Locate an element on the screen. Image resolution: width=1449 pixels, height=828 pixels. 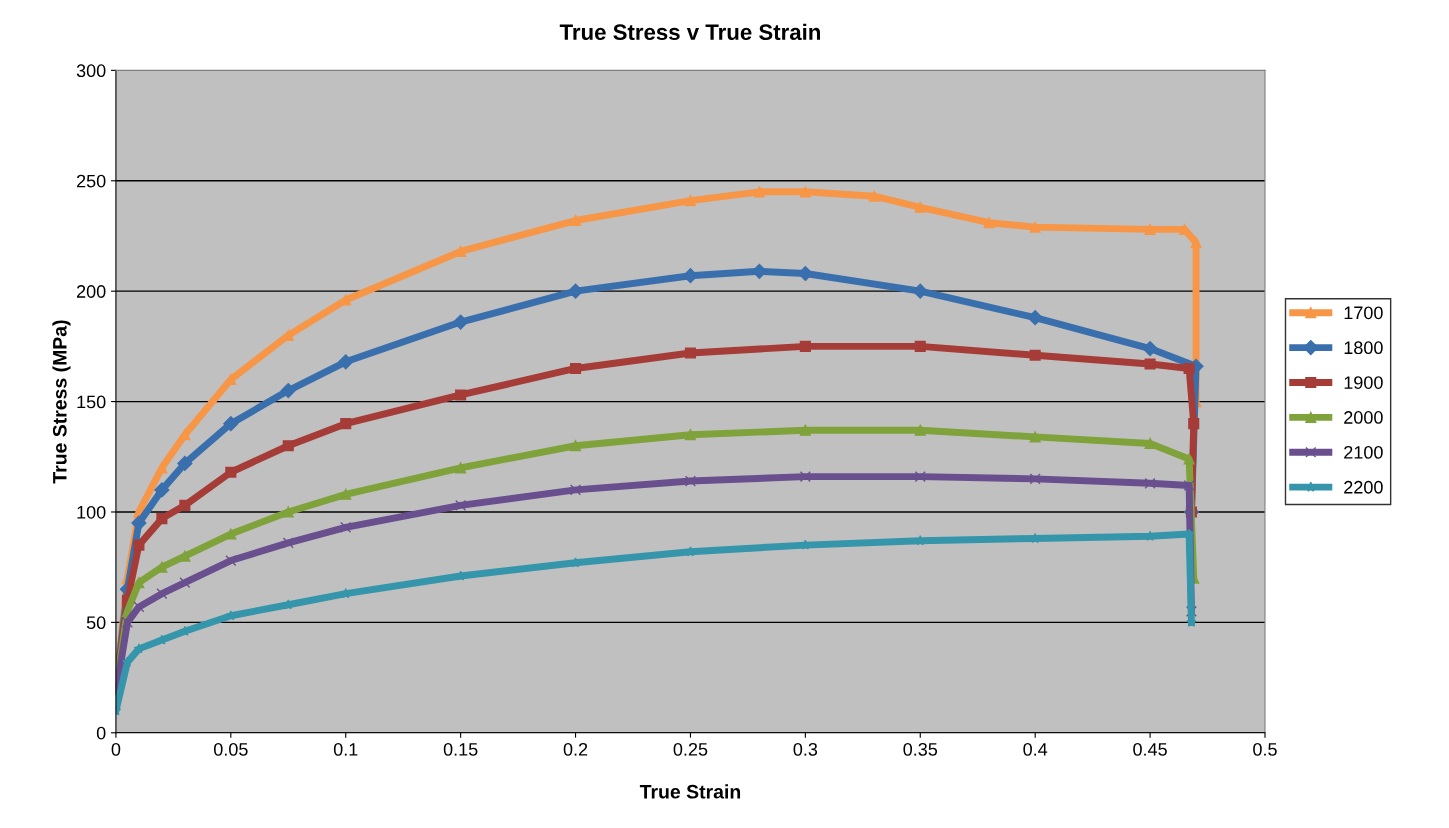
chart-title: True Stress v True Strain is located at coordinates (689, 32).